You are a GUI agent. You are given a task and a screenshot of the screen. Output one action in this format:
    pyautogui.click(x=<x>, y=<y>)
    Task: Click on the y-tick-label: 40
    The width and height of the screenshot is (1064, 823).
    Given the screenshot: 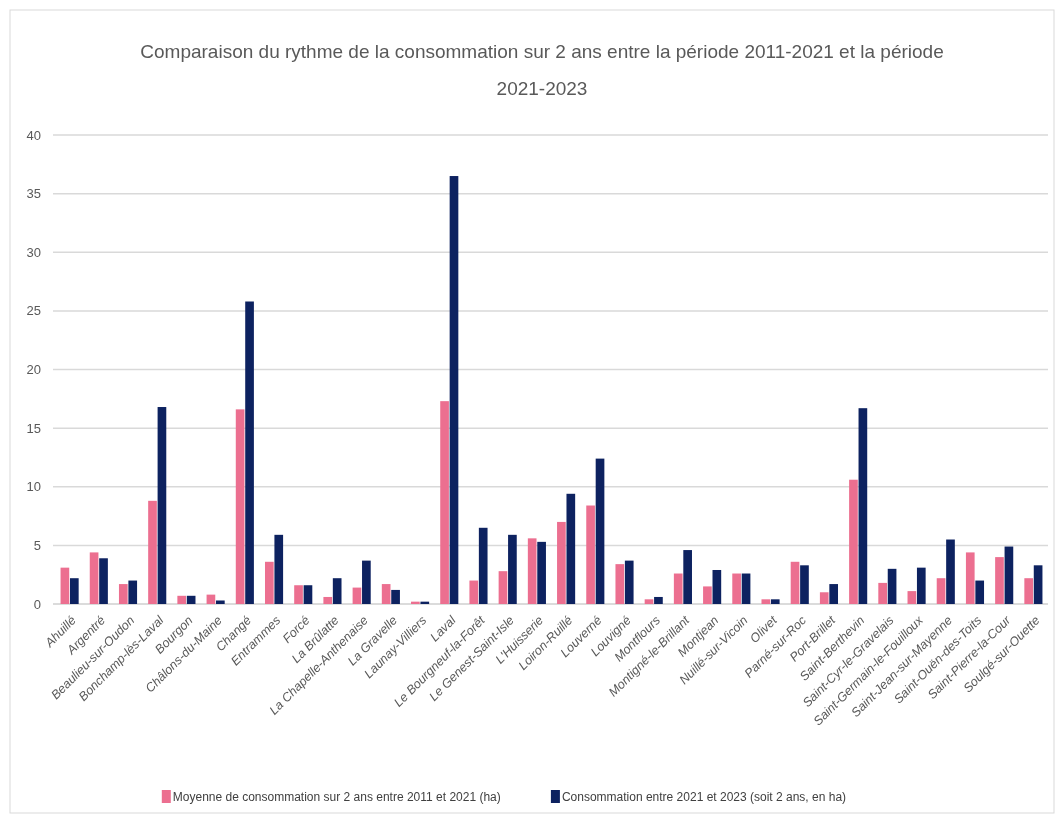 What is the action you would take?
    pyautogui.click(x=33, y=135)
    